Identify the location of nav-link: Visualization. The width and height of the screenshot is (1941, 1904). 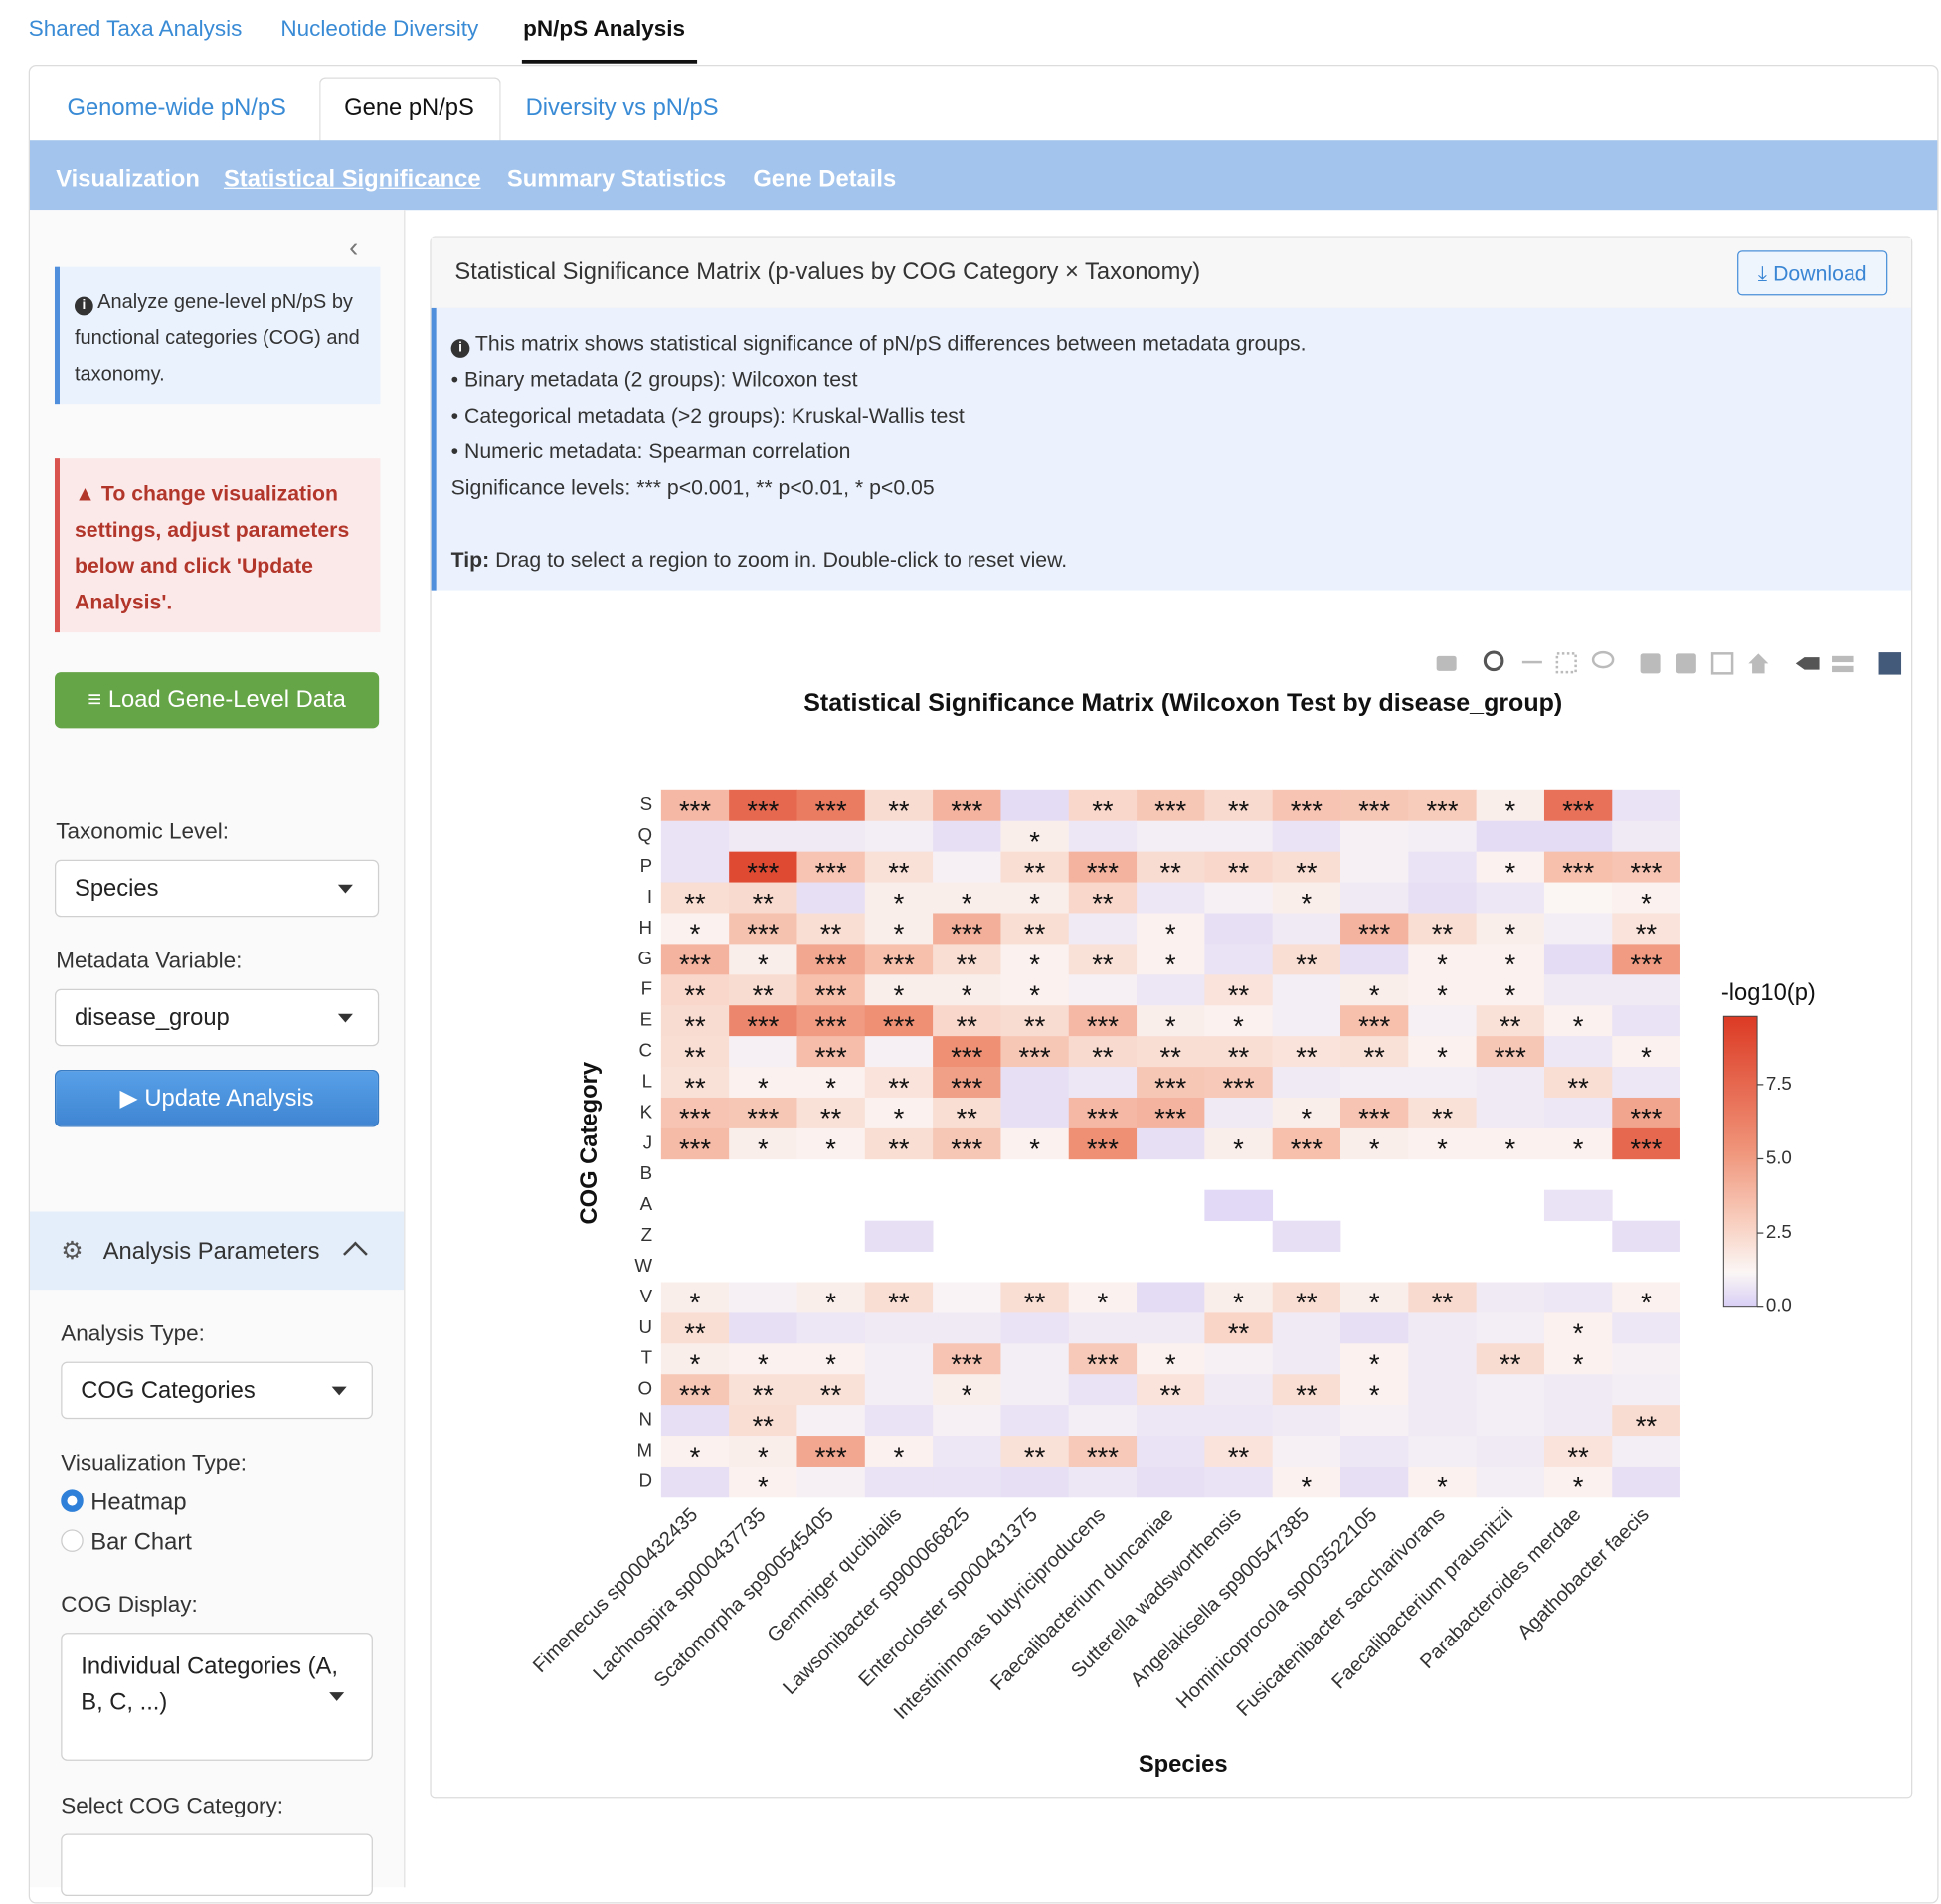
(128, 179).